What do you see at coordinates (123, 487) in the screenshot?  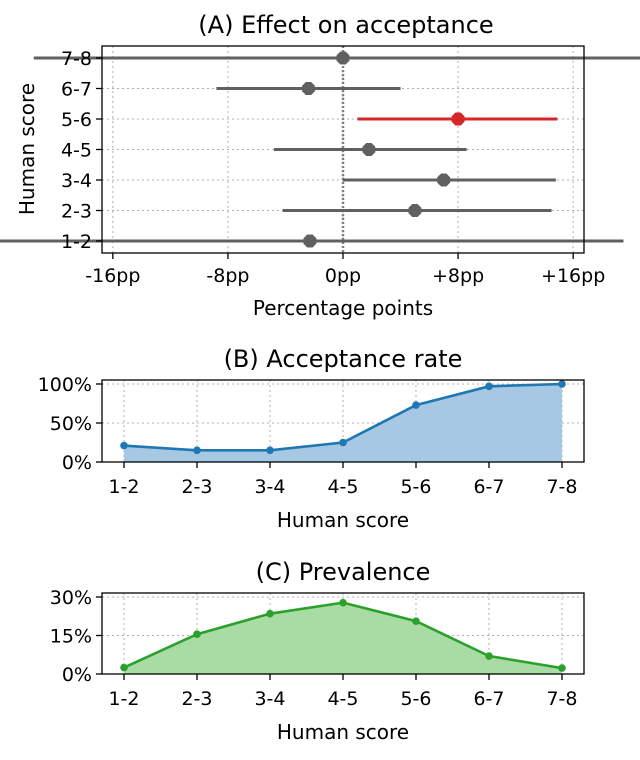 I see `panel-b-xtick-label: 1-2` at bounding box center [123, 487].